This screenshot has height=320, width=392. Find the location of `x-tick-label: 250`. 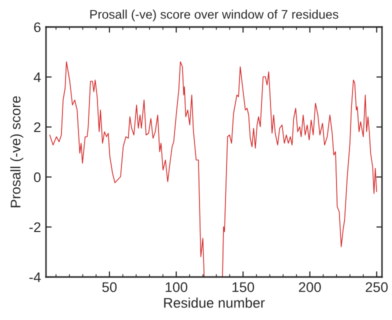

x-tick-label: 250 is located at coordinates (377, 287).